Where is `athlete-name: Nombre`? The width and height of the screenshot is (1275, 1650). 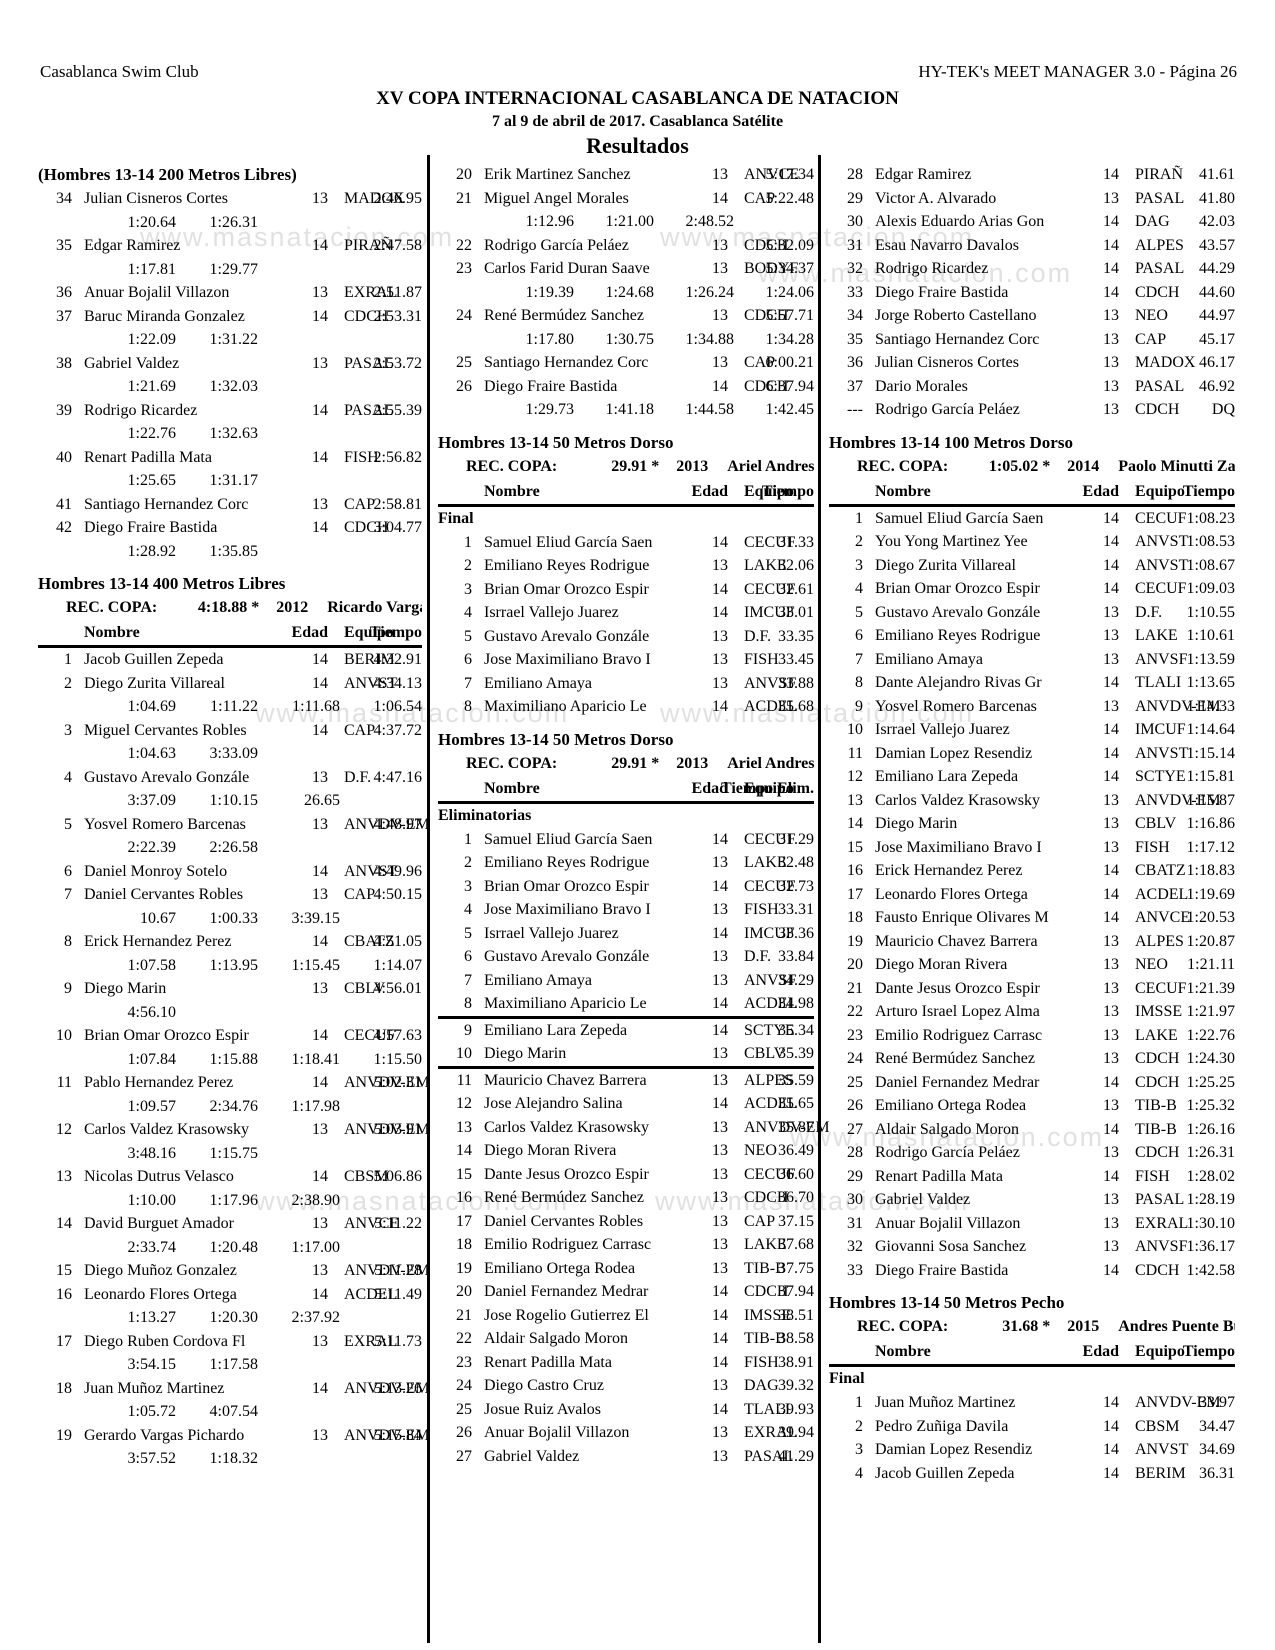 athlete-name: Nombre is located at coordinates (903, 491).